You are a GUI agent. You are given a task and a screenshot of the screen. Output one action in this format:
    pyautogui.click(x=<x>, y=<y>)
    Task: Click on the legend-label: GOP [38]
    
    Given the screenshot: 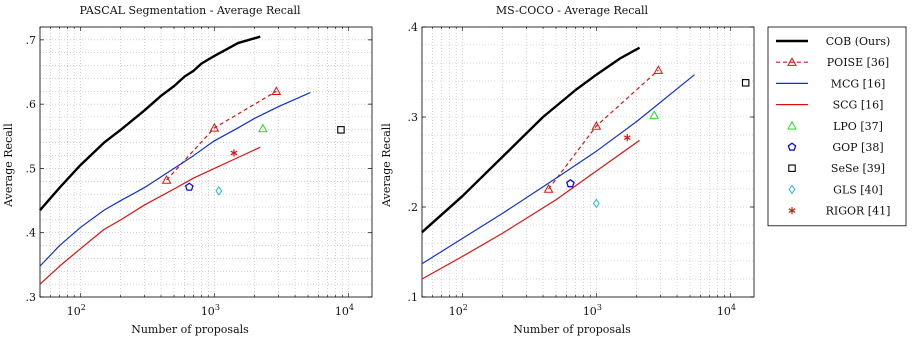 What is the action you would take?
    pyautogui.click(x=857, y=147)
    